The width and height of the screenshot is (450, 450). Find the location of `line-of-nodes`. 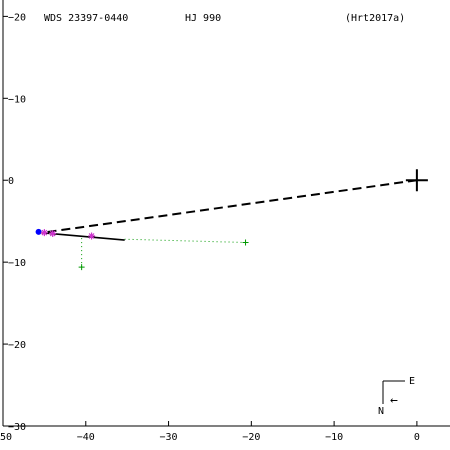

line-of-nodes is located at coordinates (230, 206).